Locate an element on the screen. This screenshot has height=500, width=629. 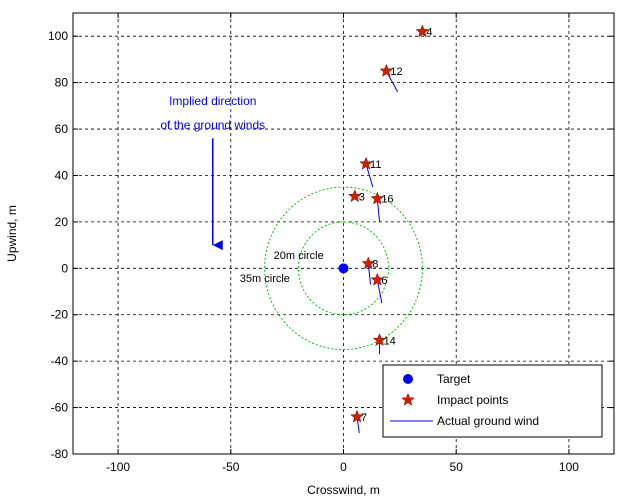
y-tick-label-1: -60 is located at coordinates (60, 408).